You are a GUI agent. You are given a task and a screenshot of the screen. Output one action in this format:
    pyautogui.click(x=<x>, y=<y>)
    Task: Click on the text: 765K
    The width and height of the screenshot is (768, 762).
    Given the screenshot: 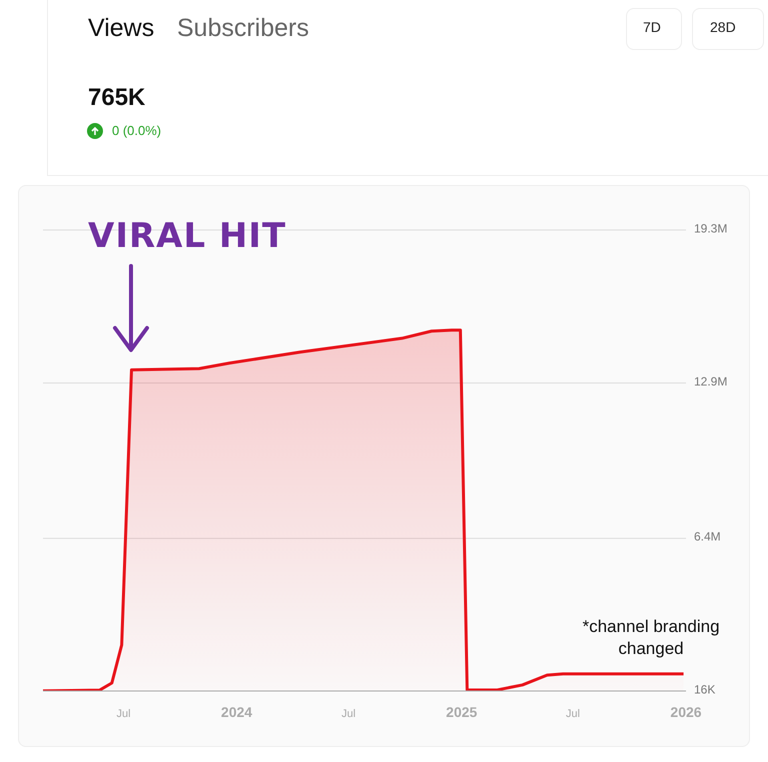 What is the action you would take?
    pyautogui.click(x=117, y=98)
    